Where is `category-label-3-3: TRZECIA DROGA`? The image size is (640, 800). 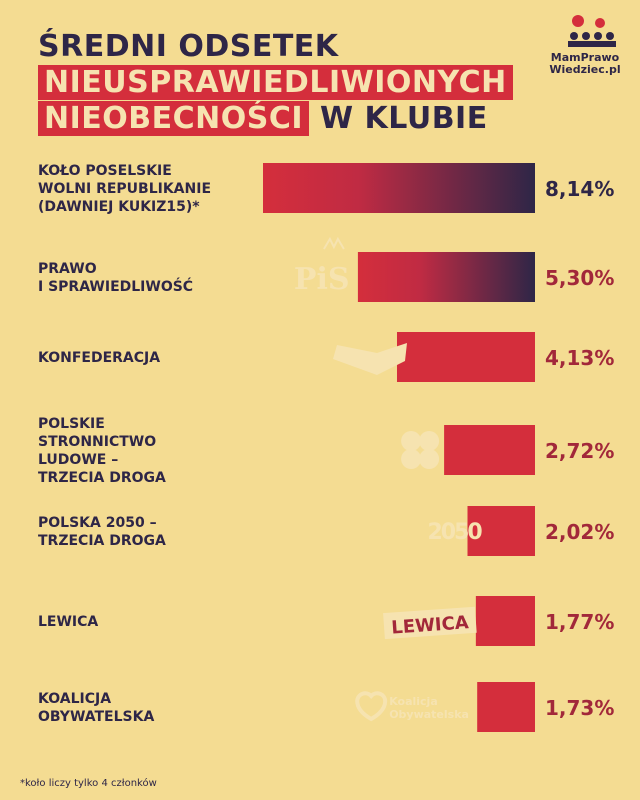
category-label-3-3: TRZECIA DROGA is located at coordinates (102, 478).